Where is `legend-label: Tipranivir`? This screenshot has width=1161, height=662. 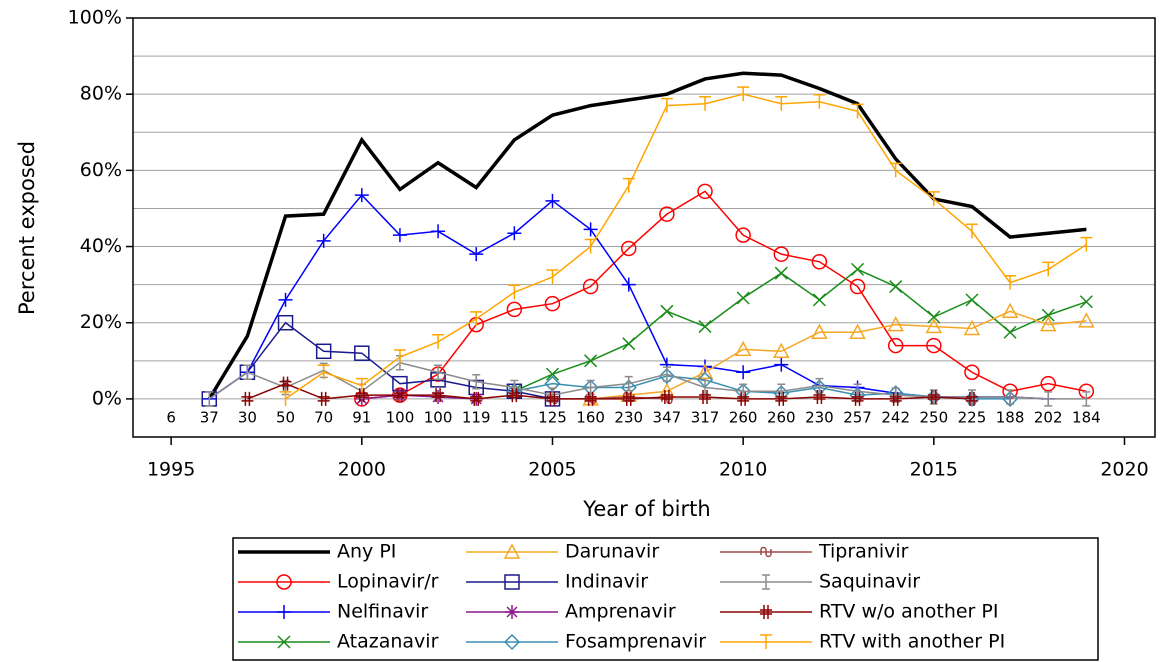 legend-label: Tipranivir is located at coordinates (863, 552).